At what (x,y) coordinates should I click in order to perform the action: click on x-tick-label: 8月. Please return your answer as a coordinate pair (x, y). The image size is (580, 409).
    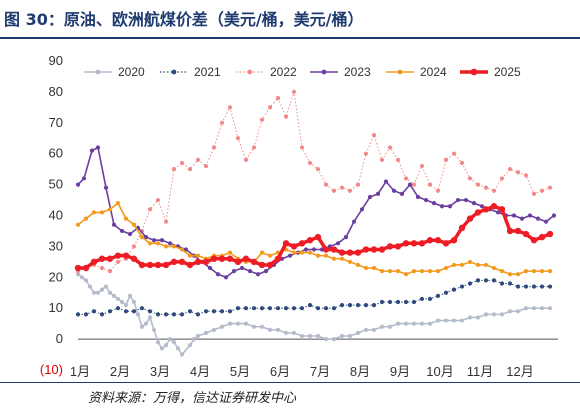
    Looking at the image, I should click on (360, 371).